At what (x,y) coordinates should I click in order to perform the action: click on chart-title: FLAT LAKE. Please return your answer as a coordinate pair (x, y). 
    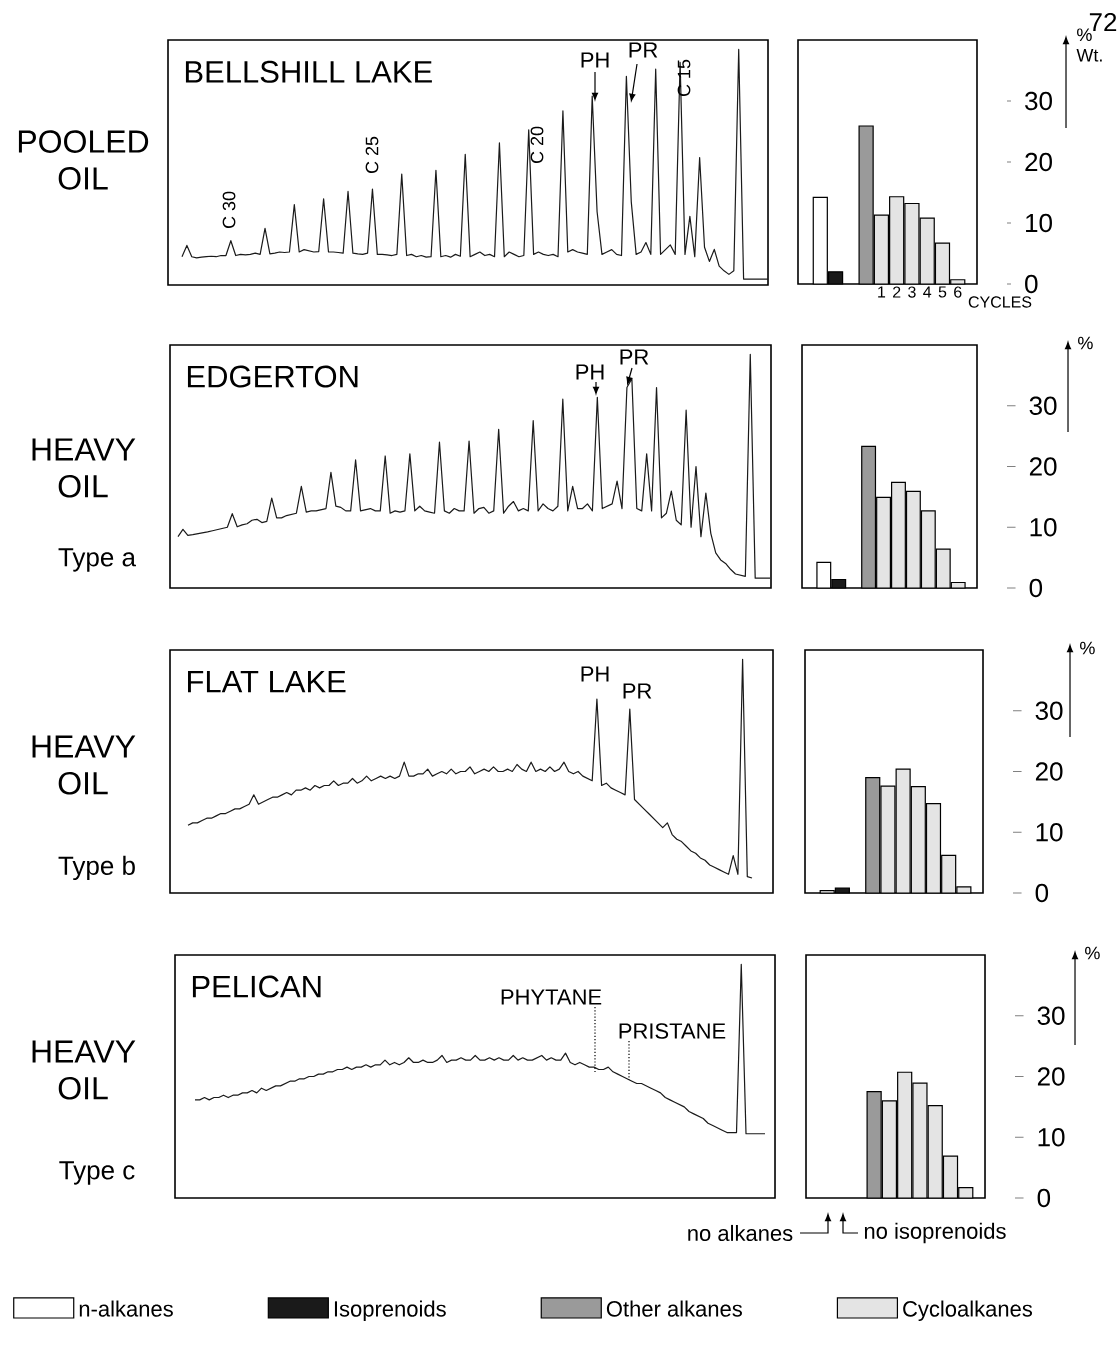
    Looking at the image, I should click on (267, 681).